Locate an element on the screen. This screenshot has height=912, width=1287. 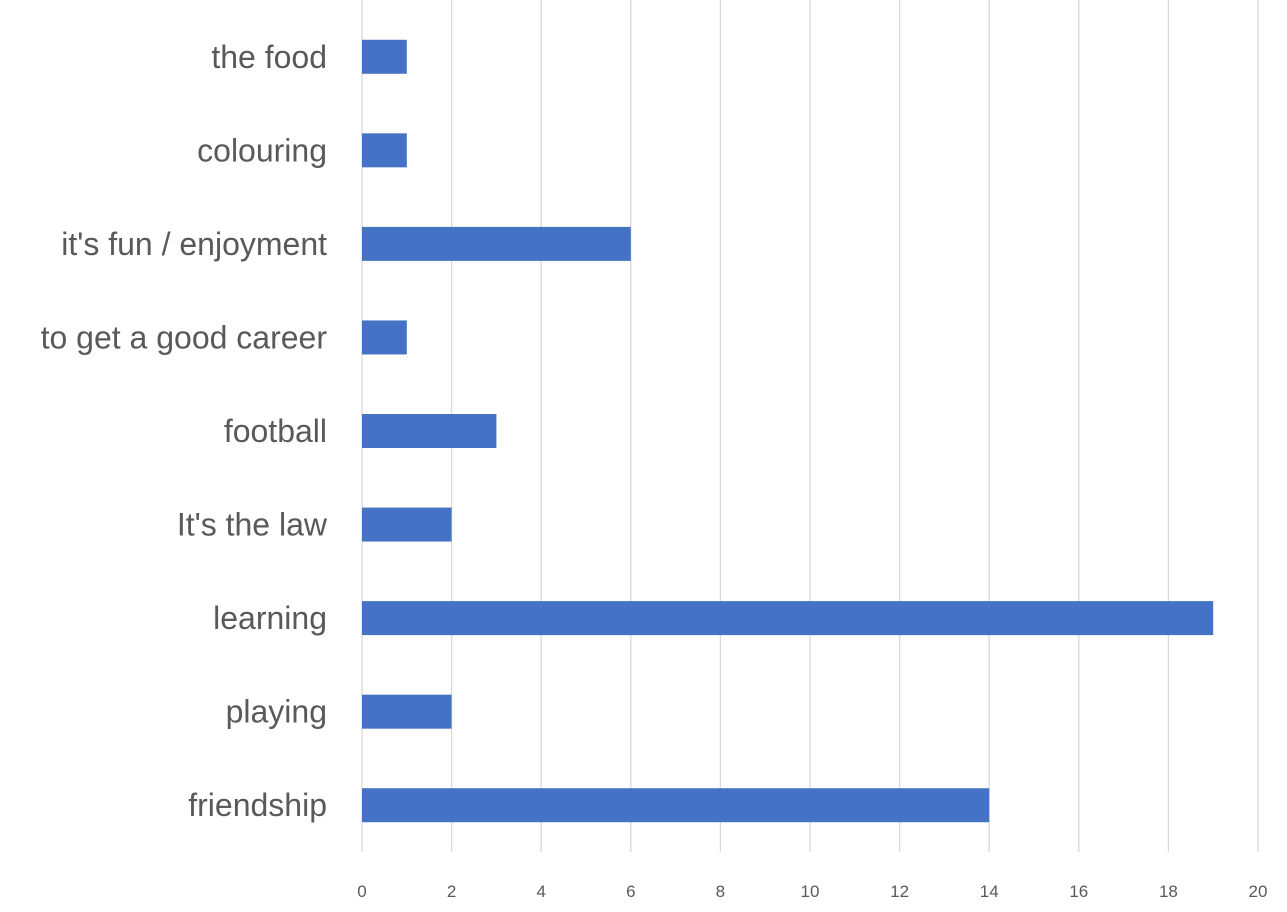
x-tick-label: 14 is located at coordinates (989, 891).